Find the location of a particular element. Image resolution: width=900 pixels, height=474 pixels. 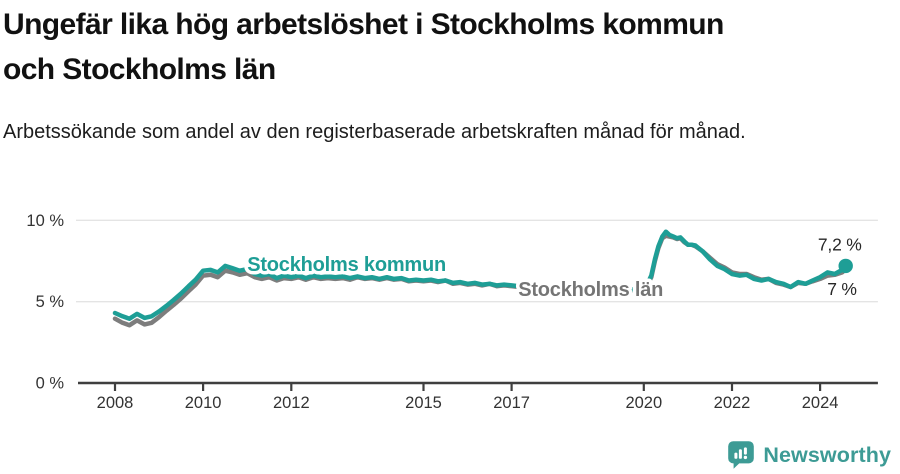

bar-tall is located at coordinates (741, 454).